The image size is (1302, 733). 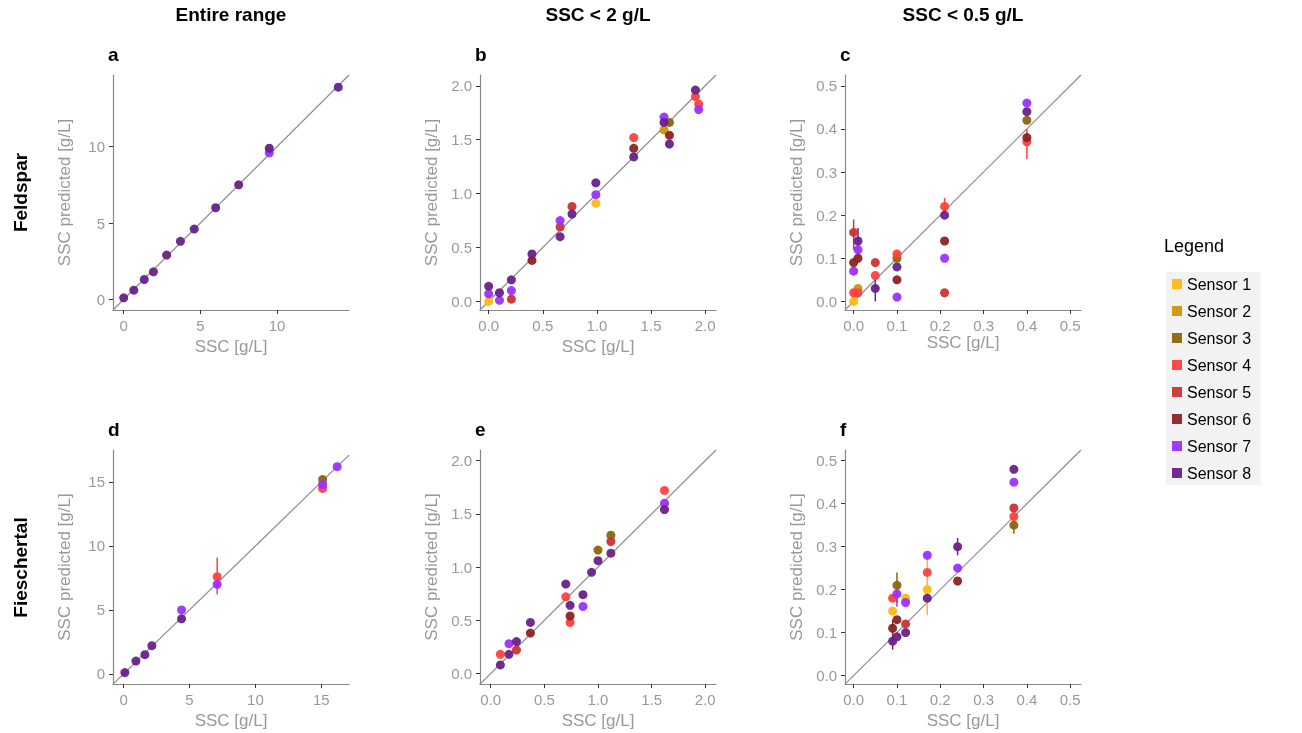 What do you see at coordinates (598, 14) in the screenshot?
I see `chart-title: SSC < 2 g/L` at bounding box center [598, 14].